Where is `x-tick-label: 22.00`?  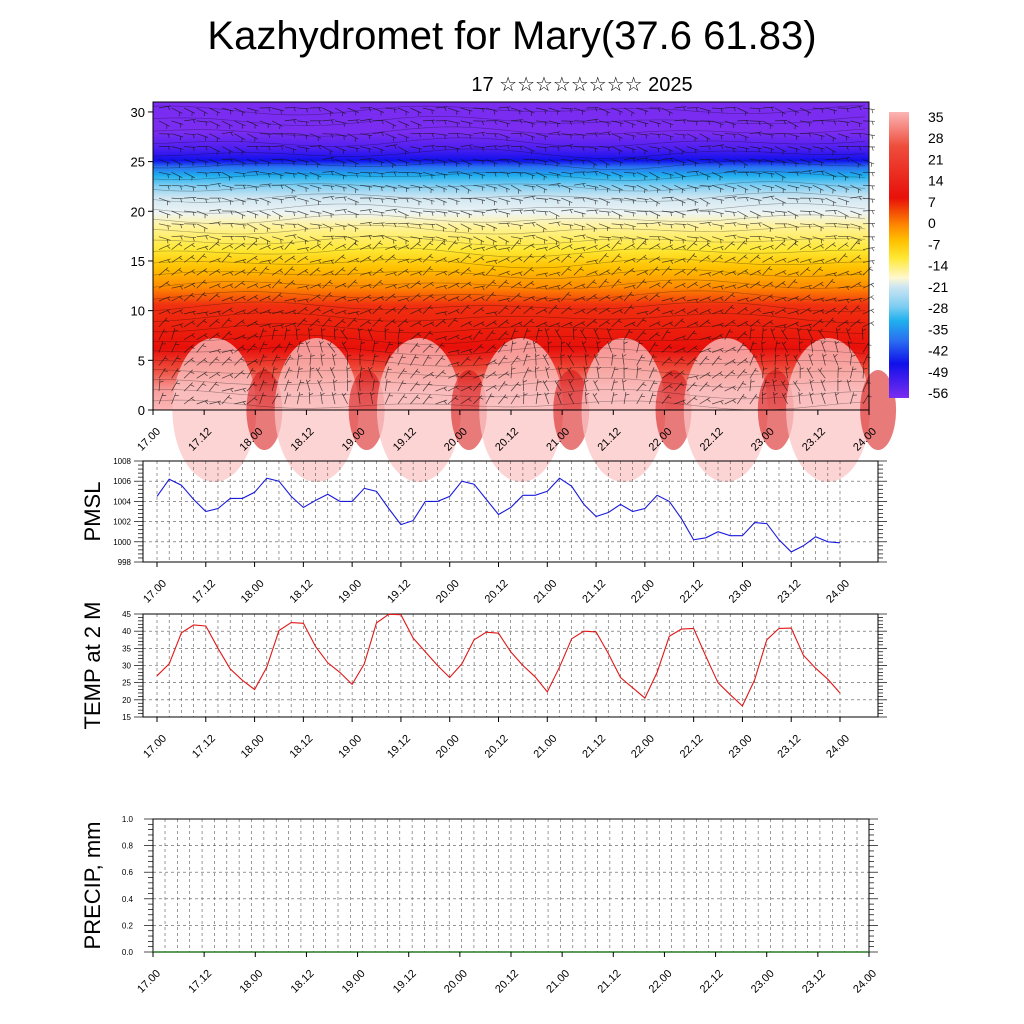
x-tick-label: 22.00 is located at coordinates (661, 982).